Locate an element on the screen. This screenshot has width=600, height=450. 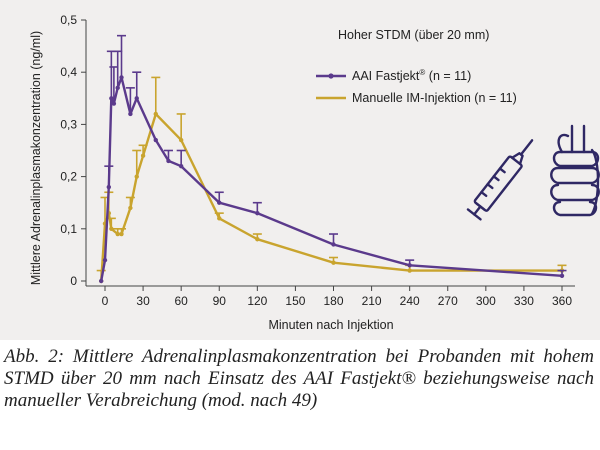
y-tick-label-0: 0 is located at coordinates (73, 281).